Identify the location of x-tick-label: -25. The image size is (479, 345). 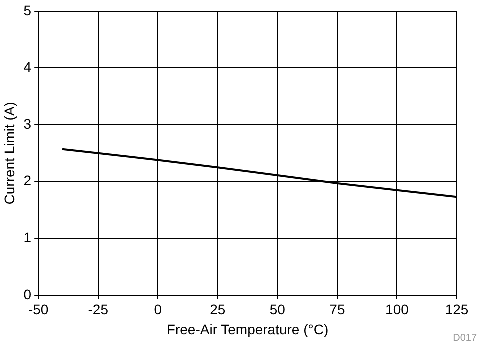
(98, 310).